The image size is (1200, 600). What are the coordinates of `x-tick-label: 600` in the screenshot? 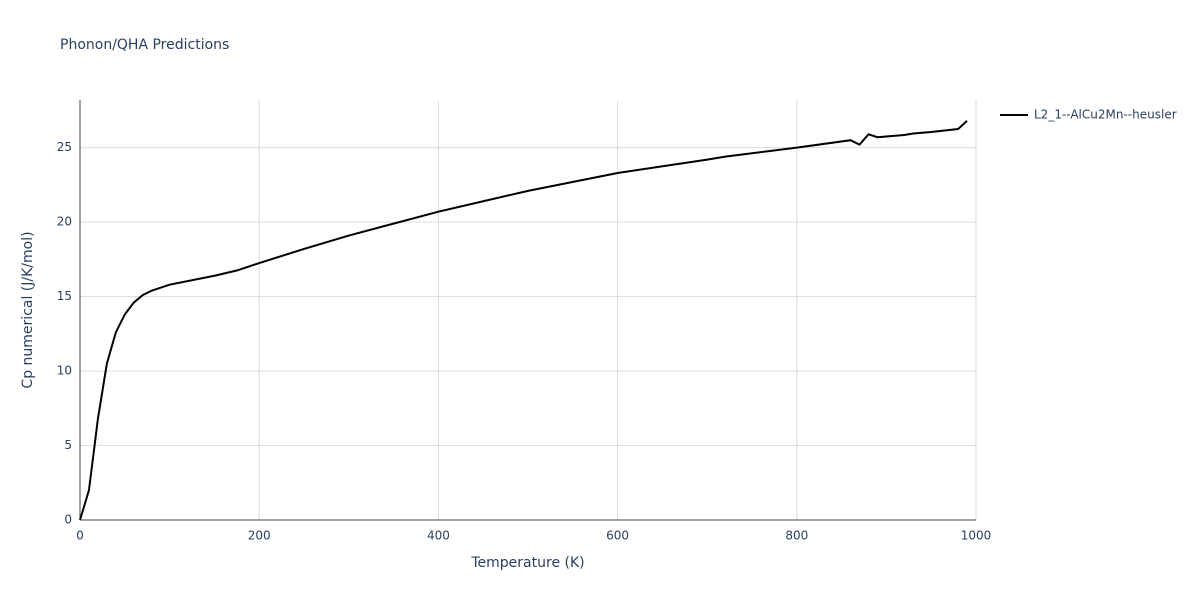 It's located at (617, 536).